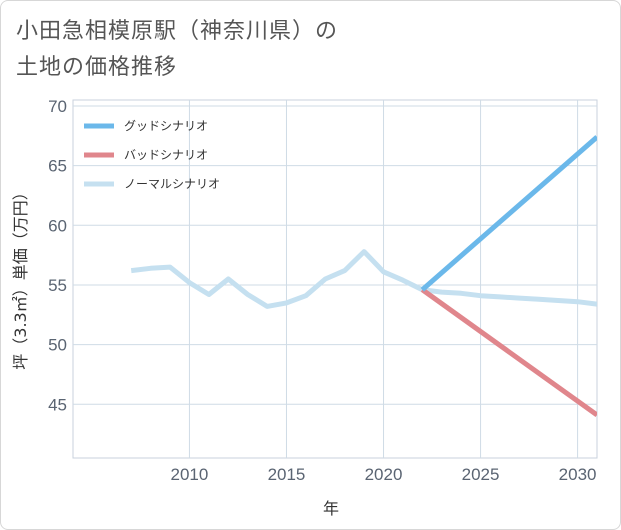  I want to click on x-tick-label-2015: 2015, so click(287, 474).